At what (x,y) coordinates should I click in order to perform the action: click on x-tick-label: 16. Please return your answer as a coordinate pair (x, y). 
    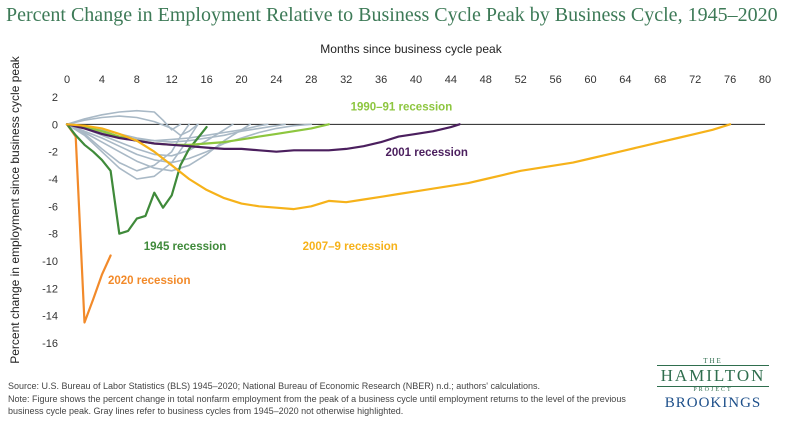
    Looking at the image, I should click on (206, 80).